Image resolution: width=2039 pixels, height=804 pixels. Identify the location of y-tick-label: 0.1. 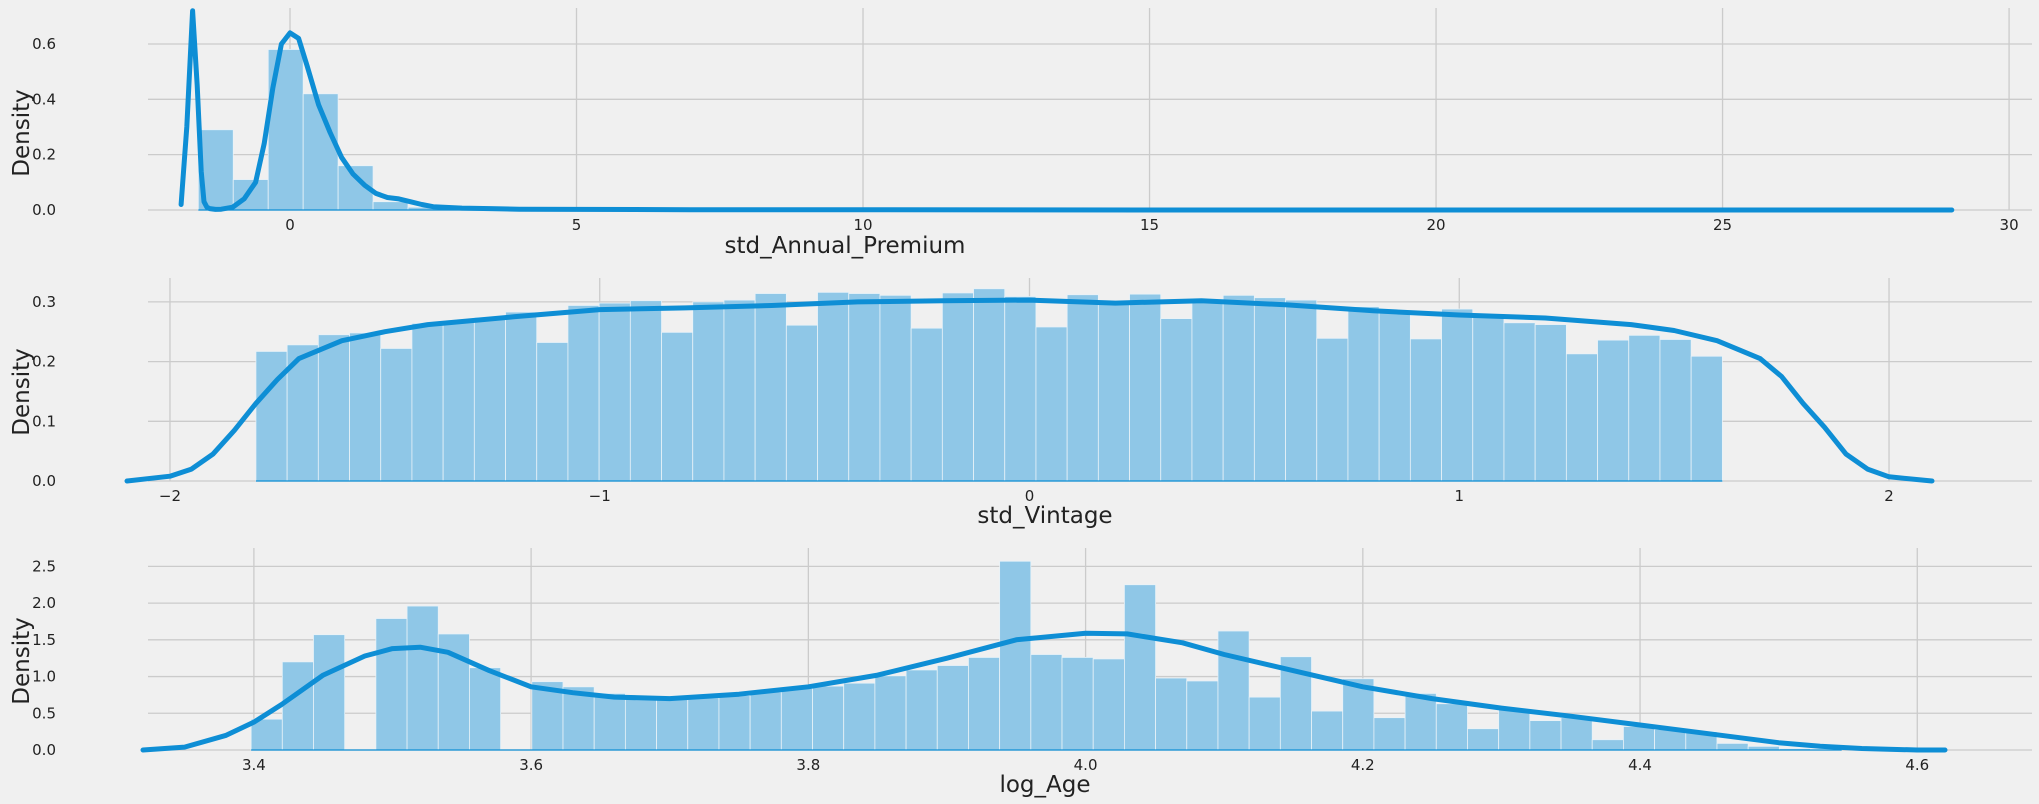
(44, 421).